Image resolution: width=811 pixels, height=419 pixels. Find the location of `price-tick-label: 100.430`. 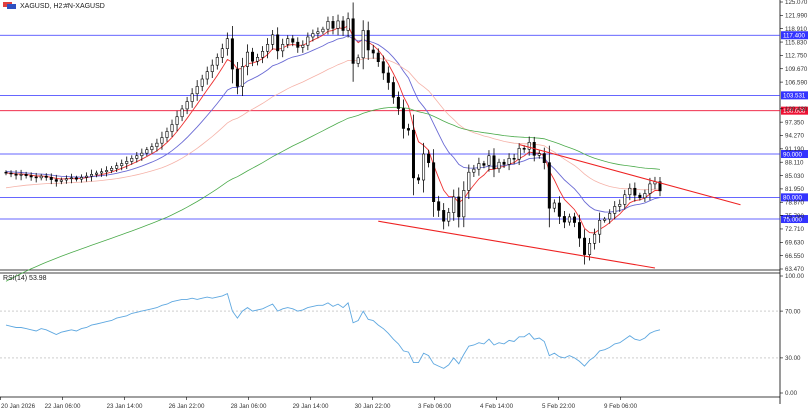

price-tick-label: 100.430 is located at coordinates (796, 109).